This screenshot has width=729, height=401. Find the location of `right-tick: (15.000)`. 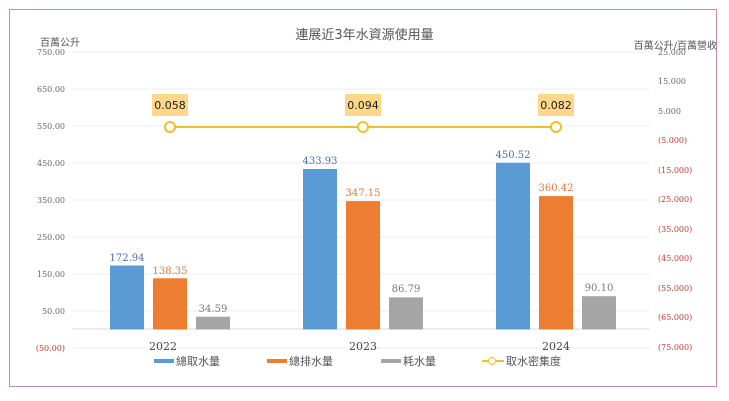

right-tick: (15.000) is located at coordinates (675, 170).